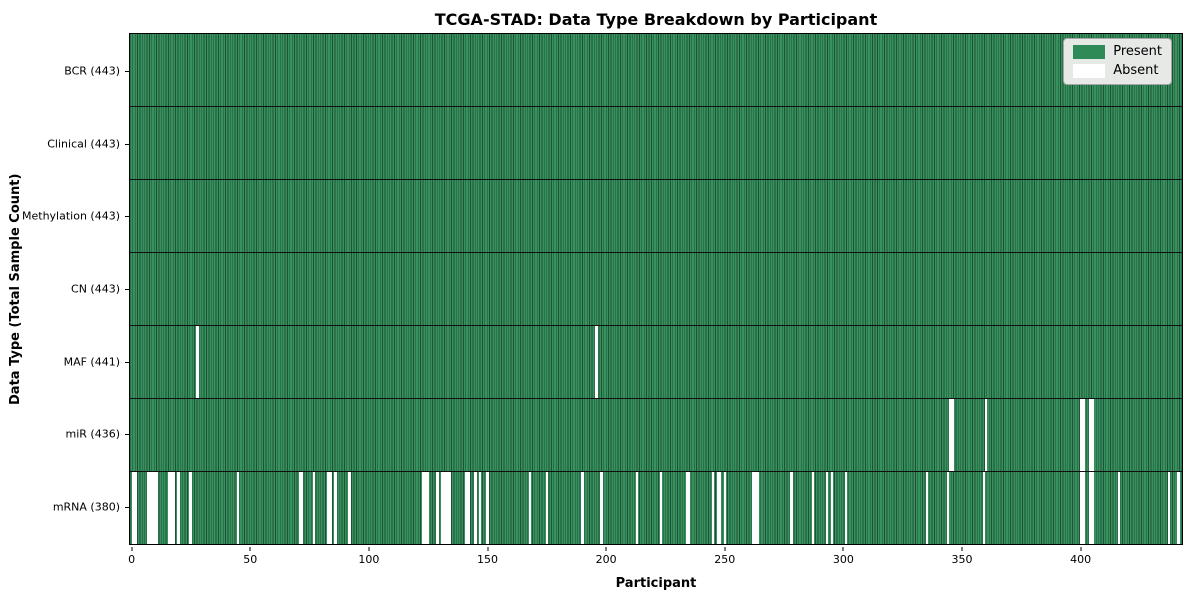 The width and height of the screenshot is (1200, 600). I want to click on x-tick-label: 150, so click(488, 559).